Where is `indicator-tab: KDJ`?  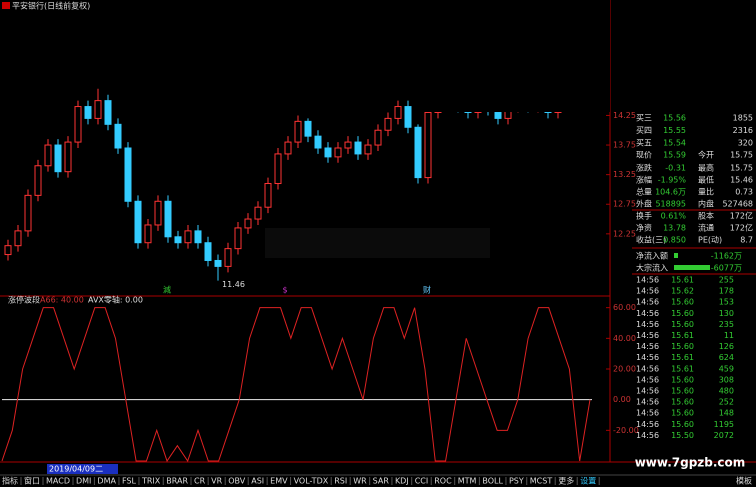
indicator-tab: KDJ is located at coordinates (402, 481).